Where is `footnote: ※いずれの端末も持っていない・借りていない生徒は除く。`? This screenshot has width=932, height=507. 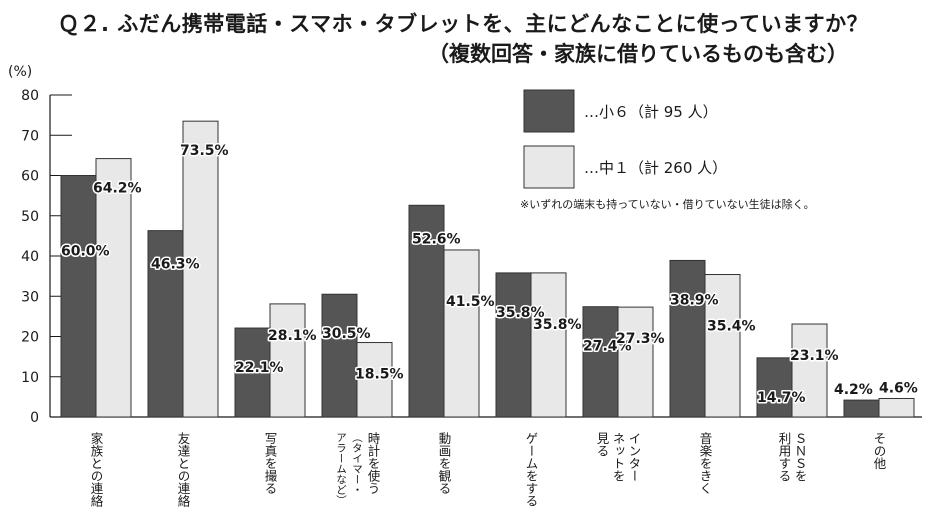
footnote: ※いずれの端末も持っていない・借りていない生徒は除く。 is located at coordinates (667, 204).